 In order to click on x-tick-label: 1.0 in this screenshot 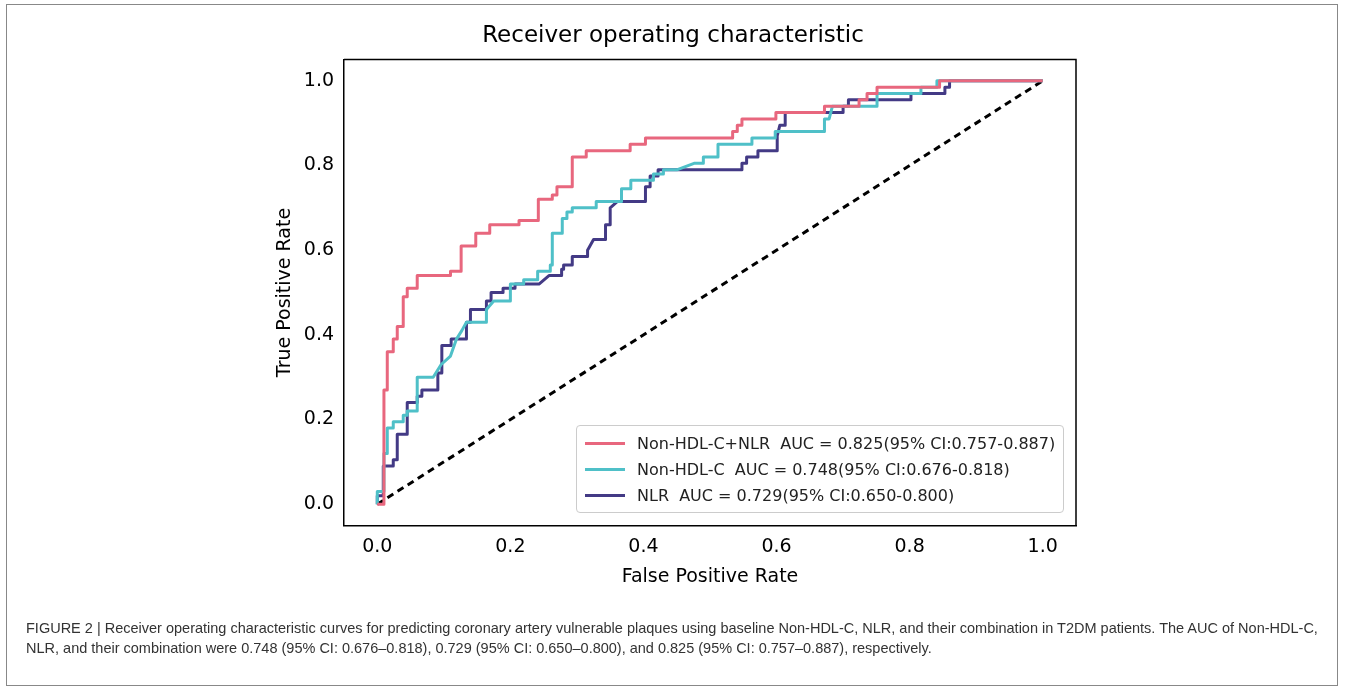, I will do `click(1042, 544)`.